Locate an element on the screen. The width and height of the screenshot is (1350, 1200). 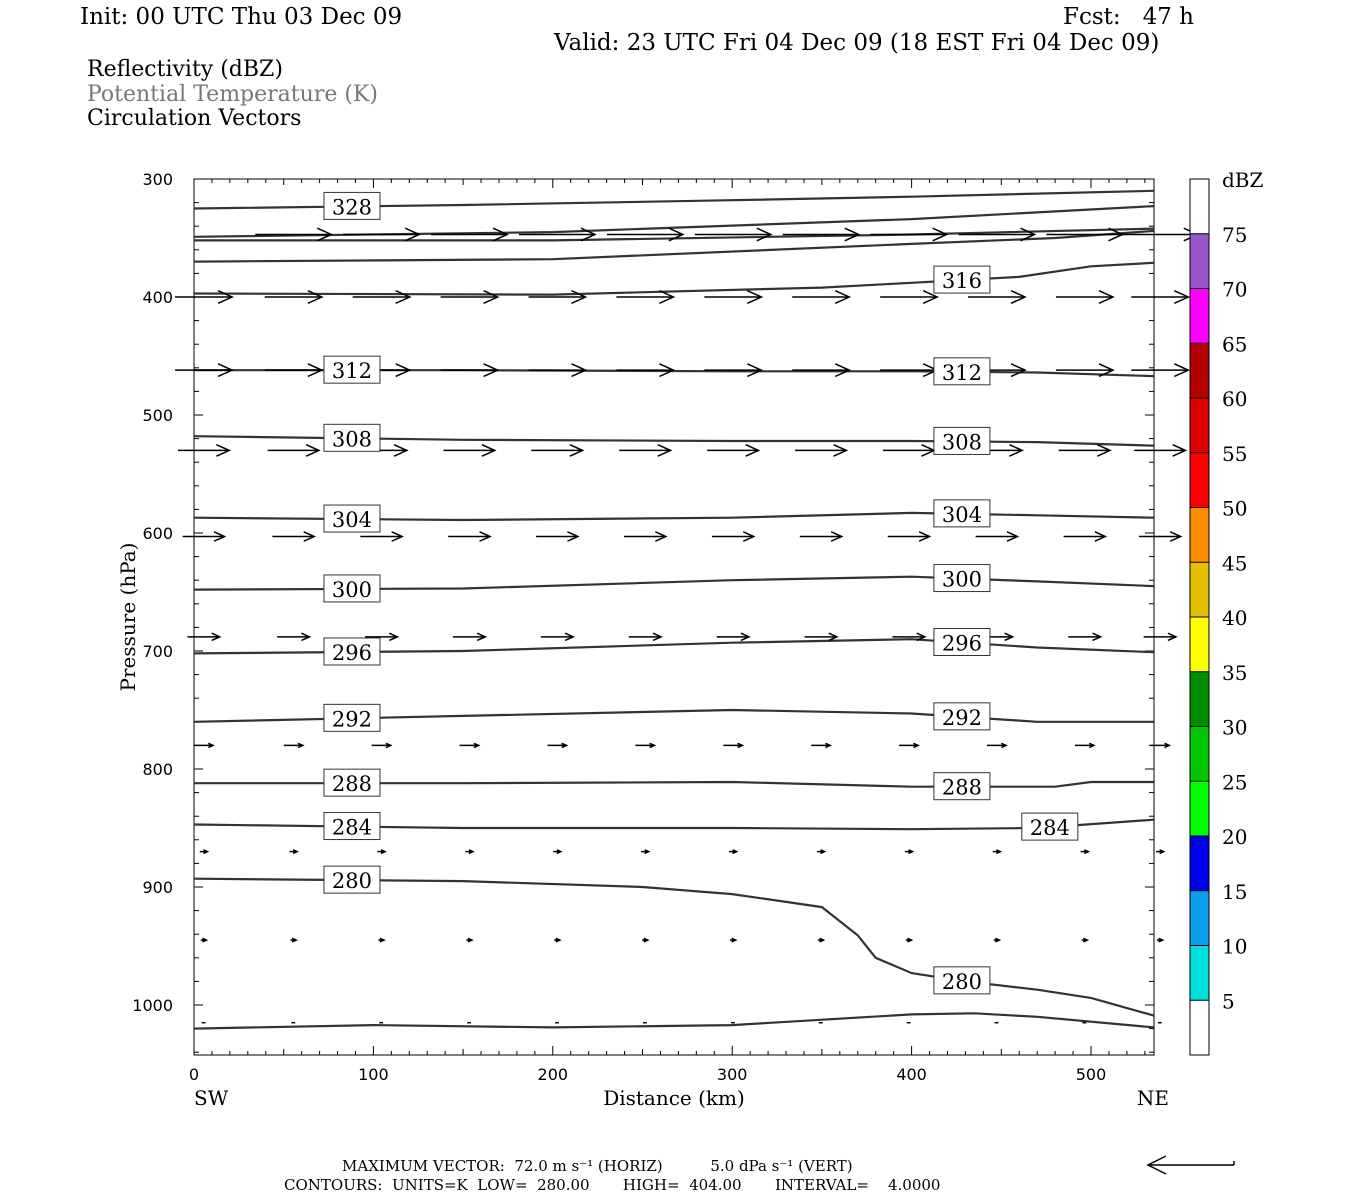
init-time: Init: 00 UTC Thu 03 Dec 09 is located at coordinates (241, 17).